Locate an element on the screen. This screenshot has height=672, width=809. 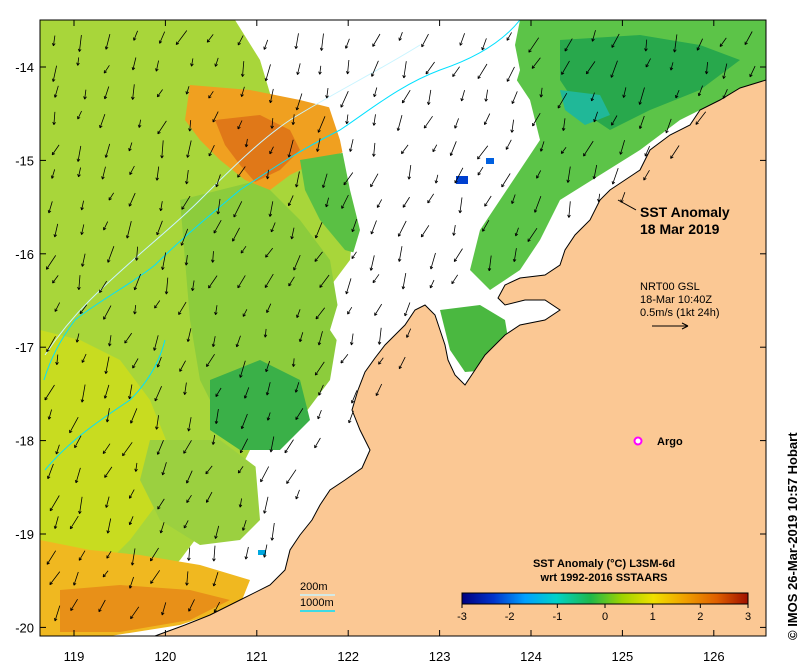
sst-patch-southwest-deep is located at coordinates (145, 608).